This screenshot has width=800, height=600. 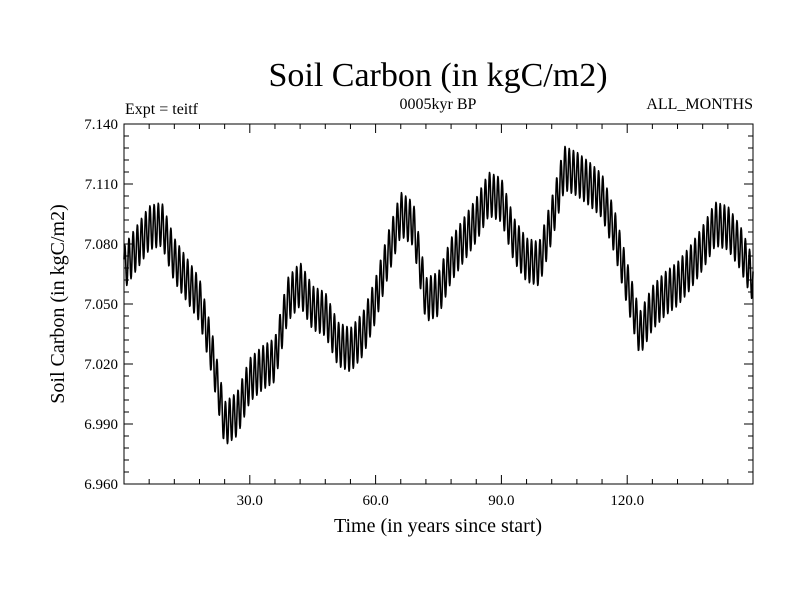 I want to click on y-tick-label-1: 6.990, so click(x=101, y=425).